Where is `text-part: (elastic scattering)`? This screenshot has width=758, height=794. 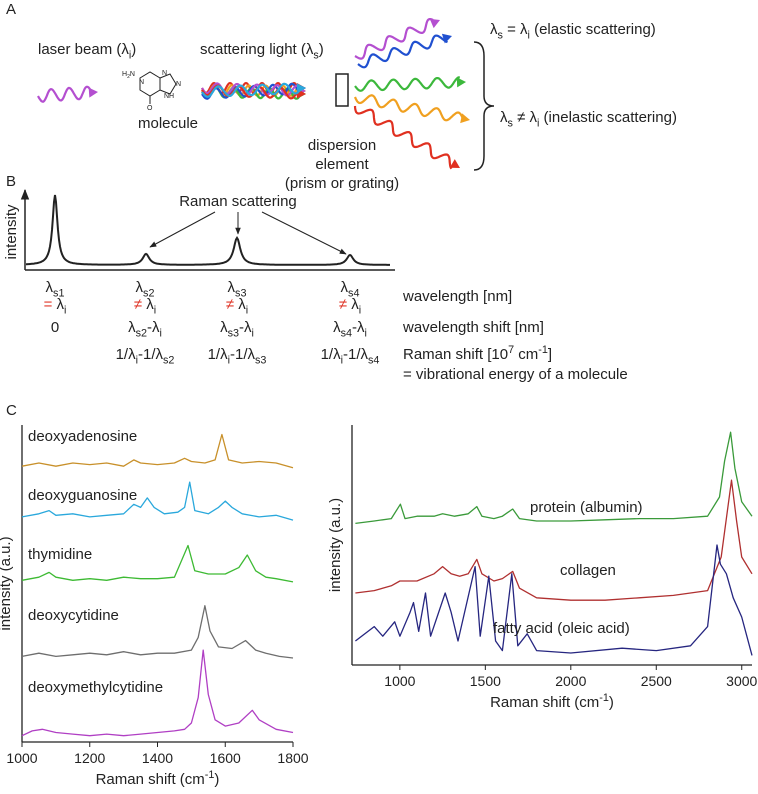 text-part: (elastic scattering) is located at coordinates (593, 29).